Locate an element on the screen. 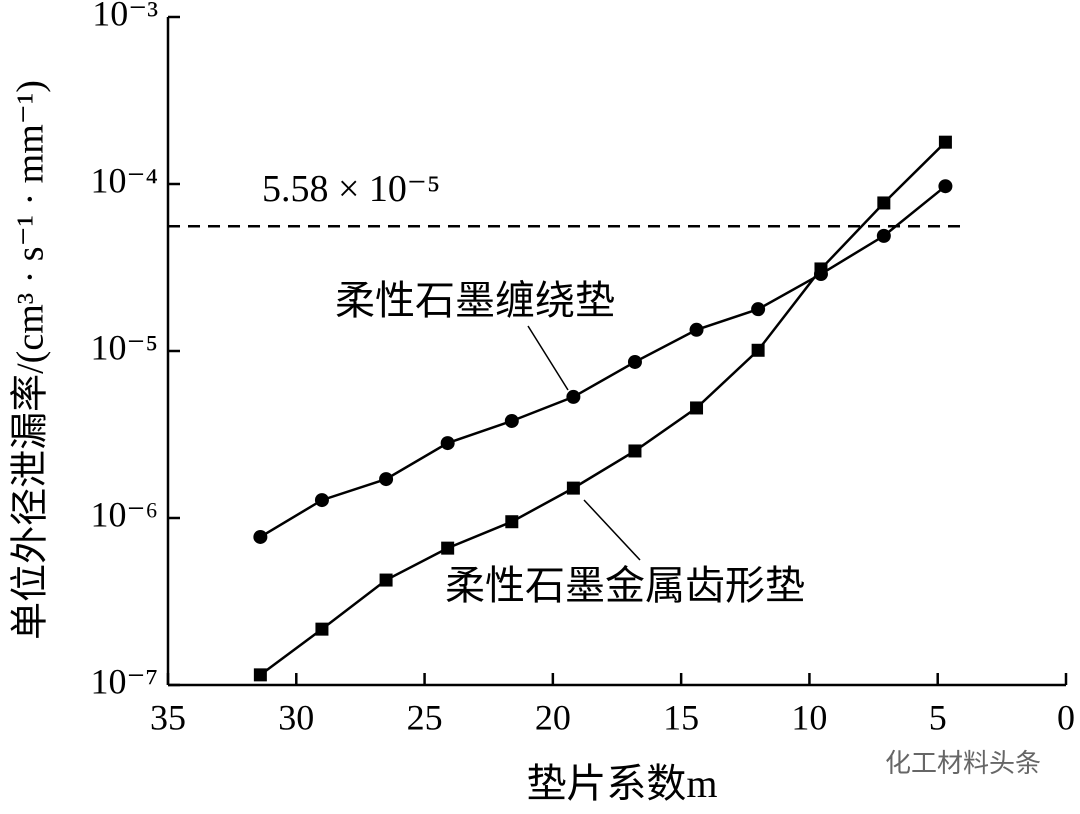  reference-label: 5.58 × 10⁻⁵ is located at coordinates (351, 189).